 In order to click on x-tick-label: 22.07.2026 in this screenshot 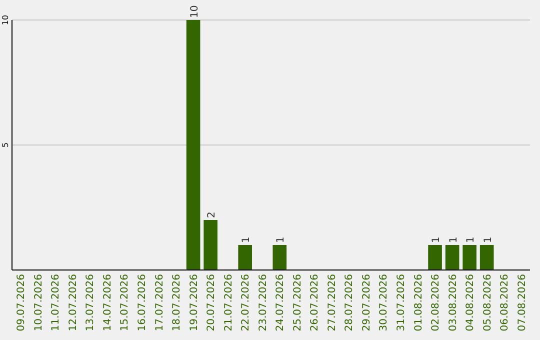, I will do `click(246, 303)`.